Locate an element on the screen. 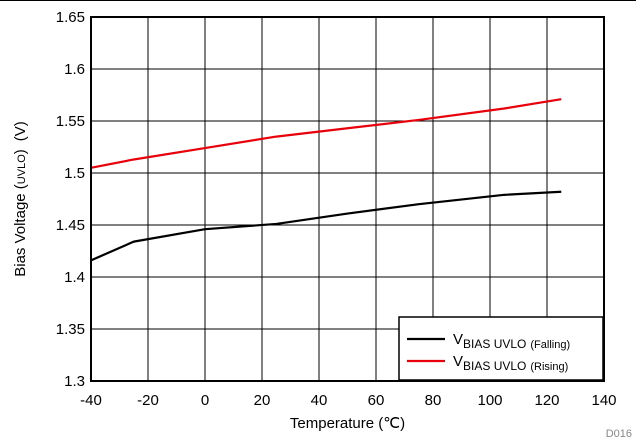  y-tick-label: 1.45 is located at coordinates (70, 225).